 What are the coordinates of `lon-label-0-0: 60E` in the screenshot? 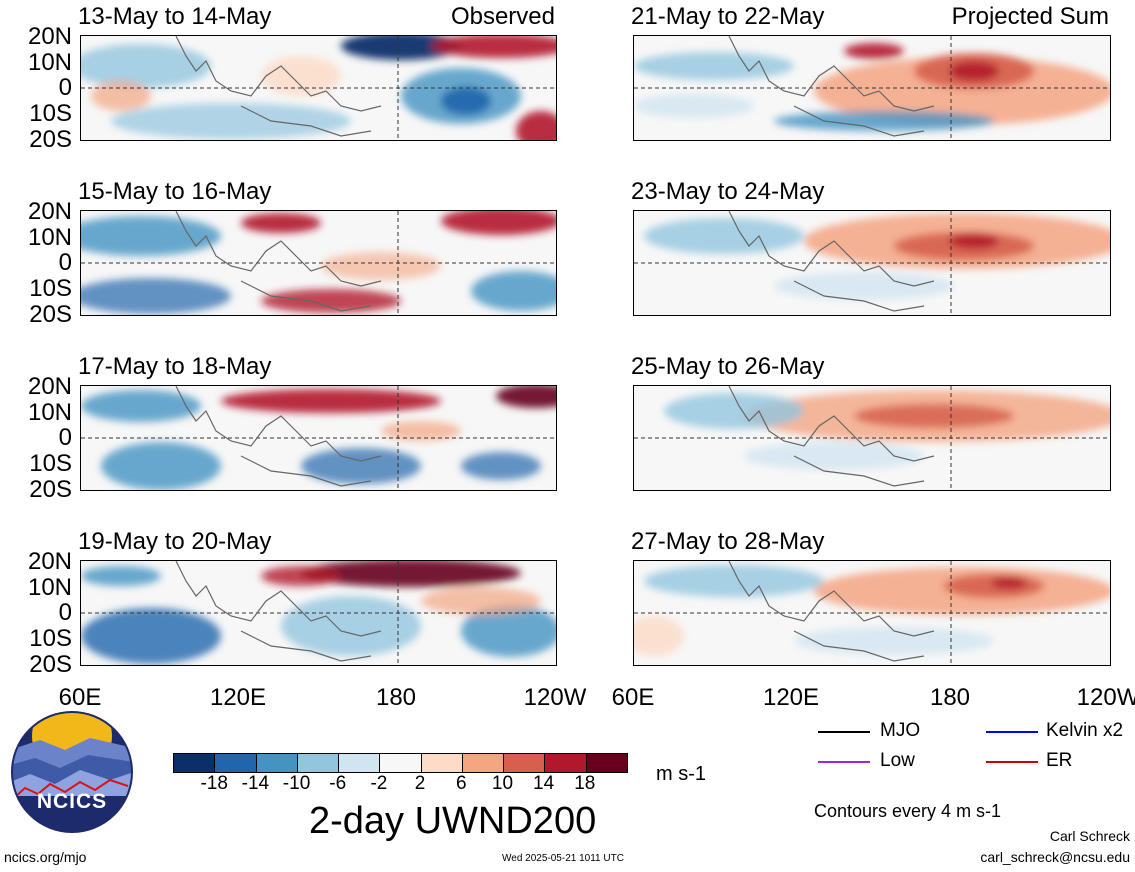 It's located at (80, 697).